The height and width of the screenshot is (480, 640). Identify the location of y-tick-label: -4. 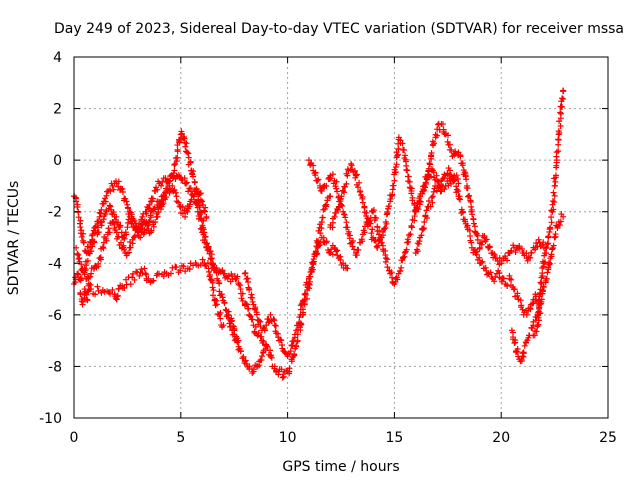
(55, 264).